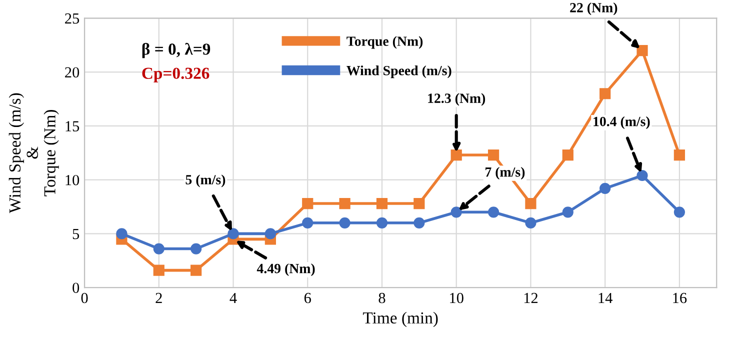  Describe the element at coordinates (33, 153) in the screenshot. I see `y-axis-title: Wind Speed (m/s) & Torque (Nm)` at that location.